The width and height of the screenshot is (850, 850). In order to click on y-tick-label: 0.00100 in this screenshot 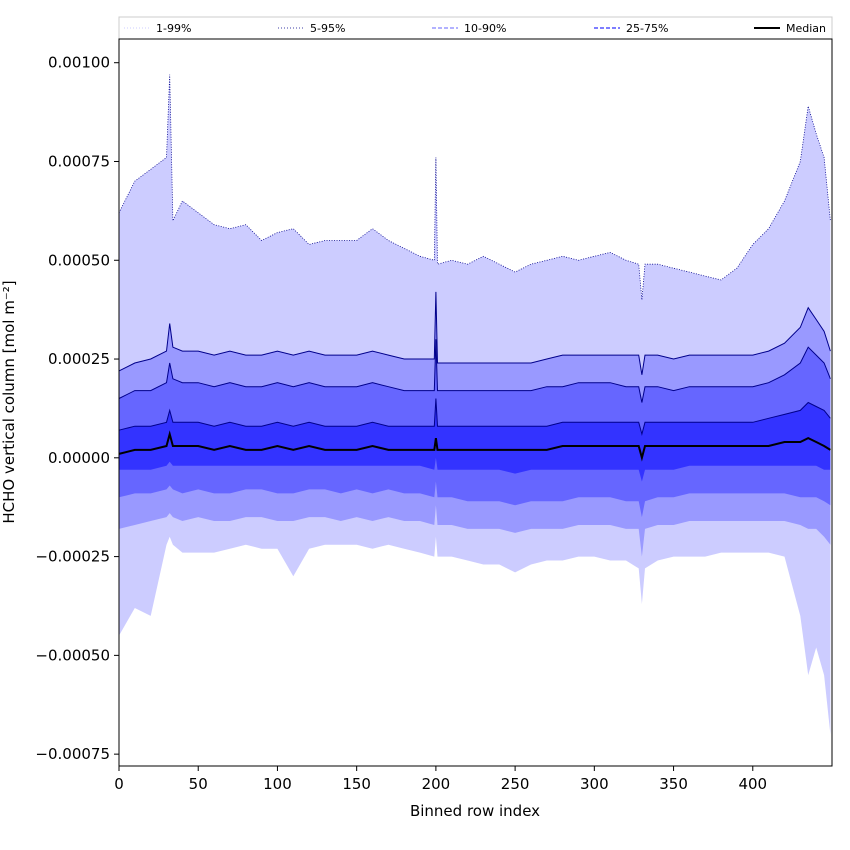, I will do `click(79, 63)`.